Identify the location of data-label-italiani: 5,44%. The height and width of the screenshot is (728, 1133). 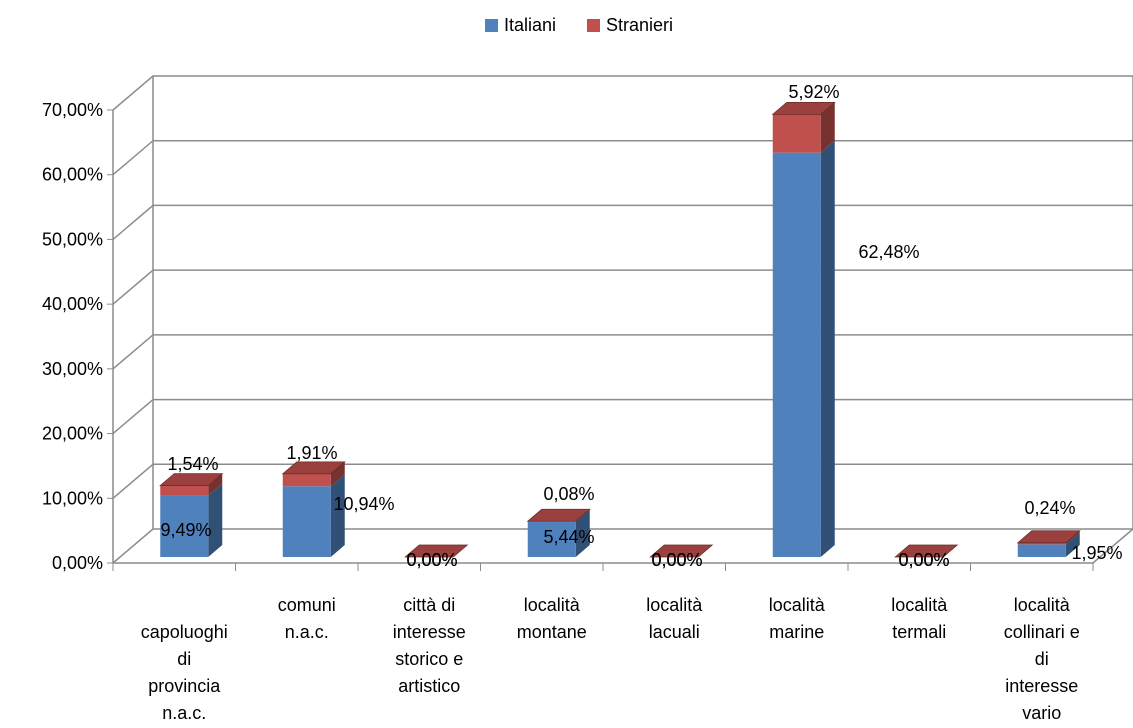
(568, 537).